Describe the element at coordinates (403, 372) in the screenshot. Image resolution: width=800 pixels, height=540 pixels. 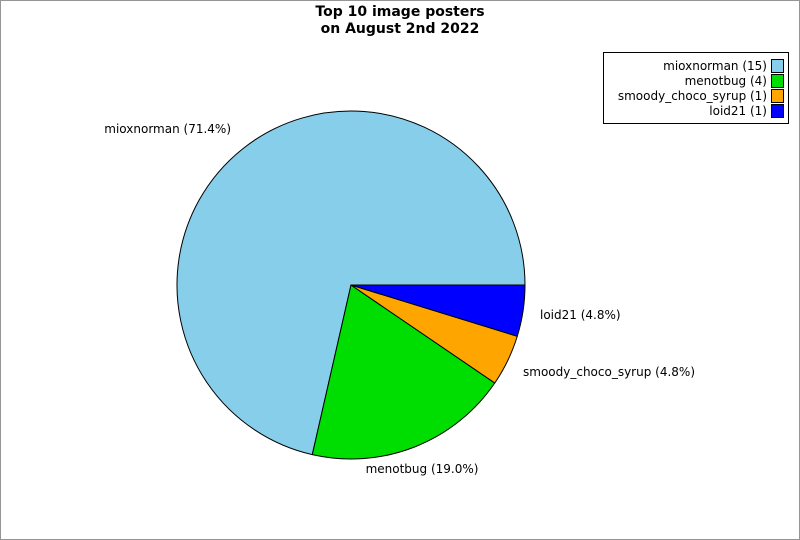
I see `pie-slice-menotbug` at that location.